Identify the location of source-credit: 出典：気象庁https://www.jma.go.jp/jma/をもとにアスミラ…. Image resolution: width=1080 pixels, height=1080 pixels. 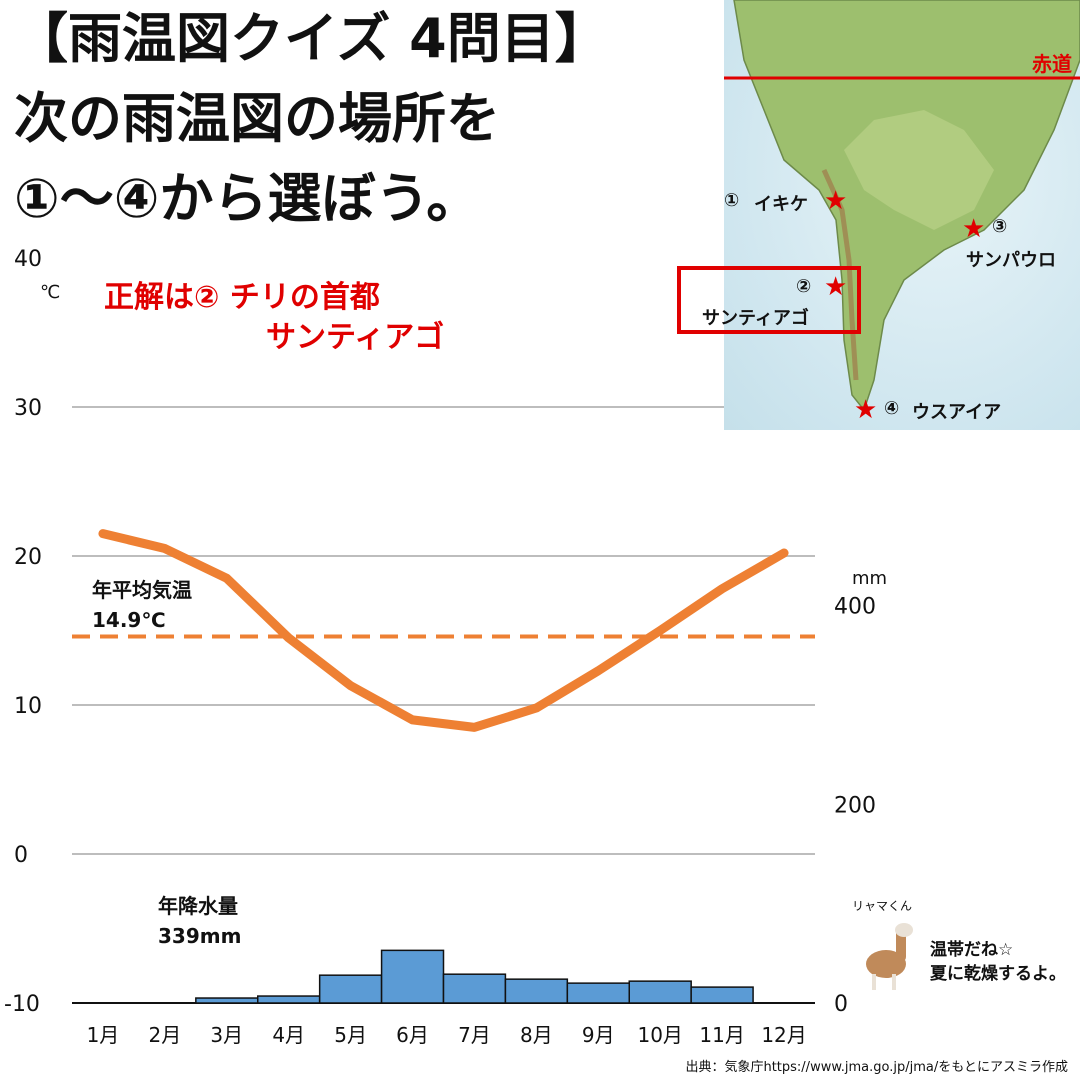
(876, 1067).